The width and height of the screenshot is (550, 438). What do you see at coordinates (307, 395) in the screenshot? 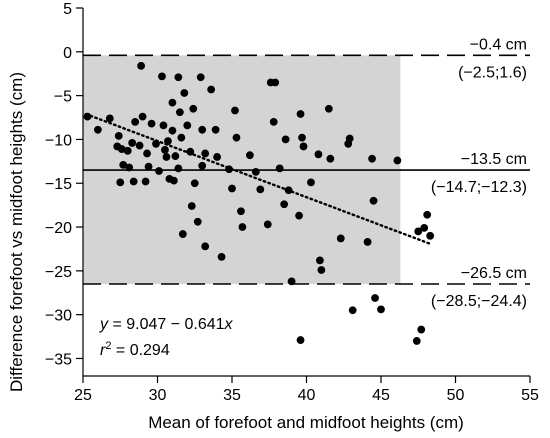
I see `x-tick-label: 40` at bounding box center [307, 395].